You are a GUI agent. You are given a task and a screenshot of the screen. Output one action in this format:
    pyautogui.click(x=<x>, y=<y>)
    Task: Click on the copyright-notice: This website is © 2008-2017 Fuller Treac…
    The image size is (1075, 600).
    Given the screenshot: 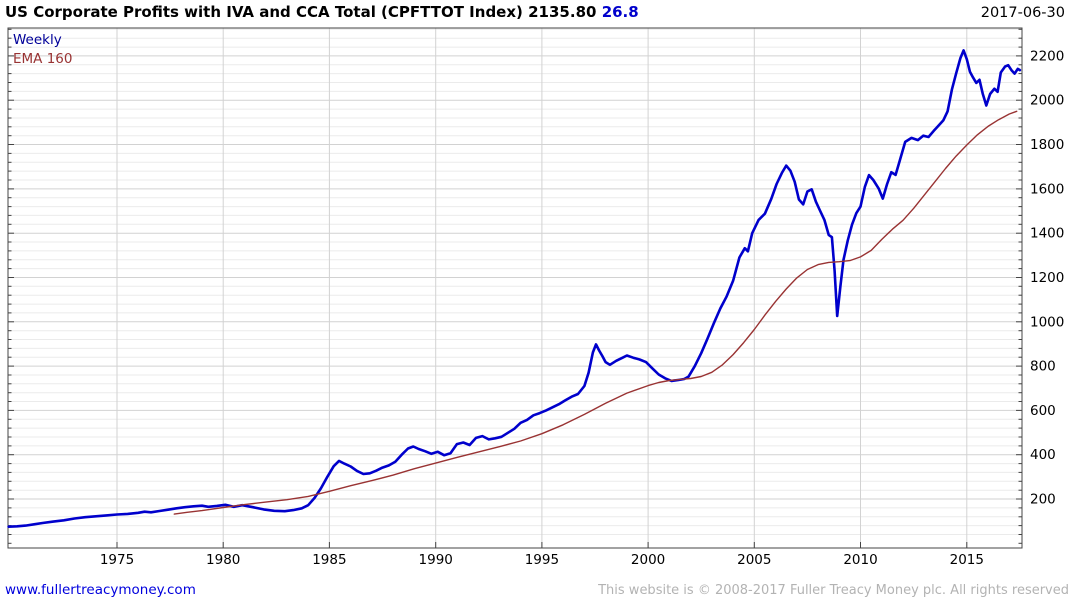 What is the action you would take?
    pyautogui.click(x=833, y=590)
    